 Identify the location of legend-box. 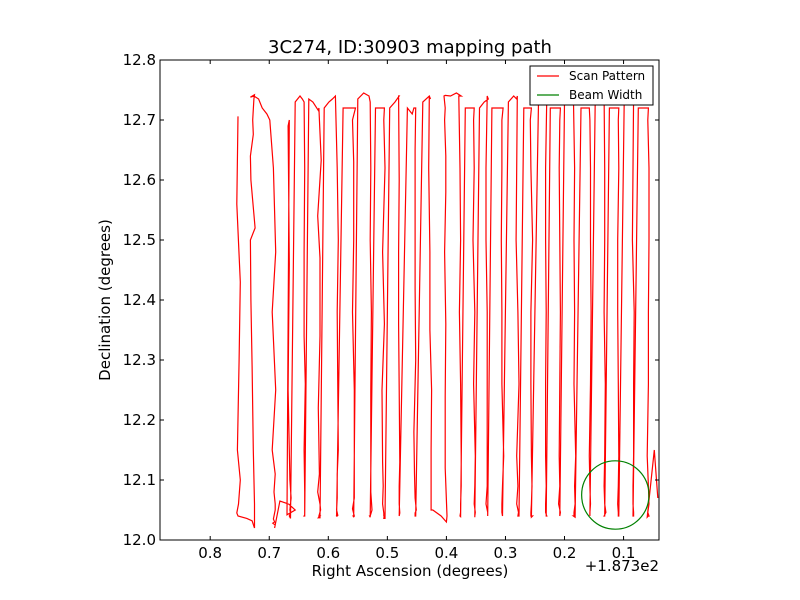
(591, 85).